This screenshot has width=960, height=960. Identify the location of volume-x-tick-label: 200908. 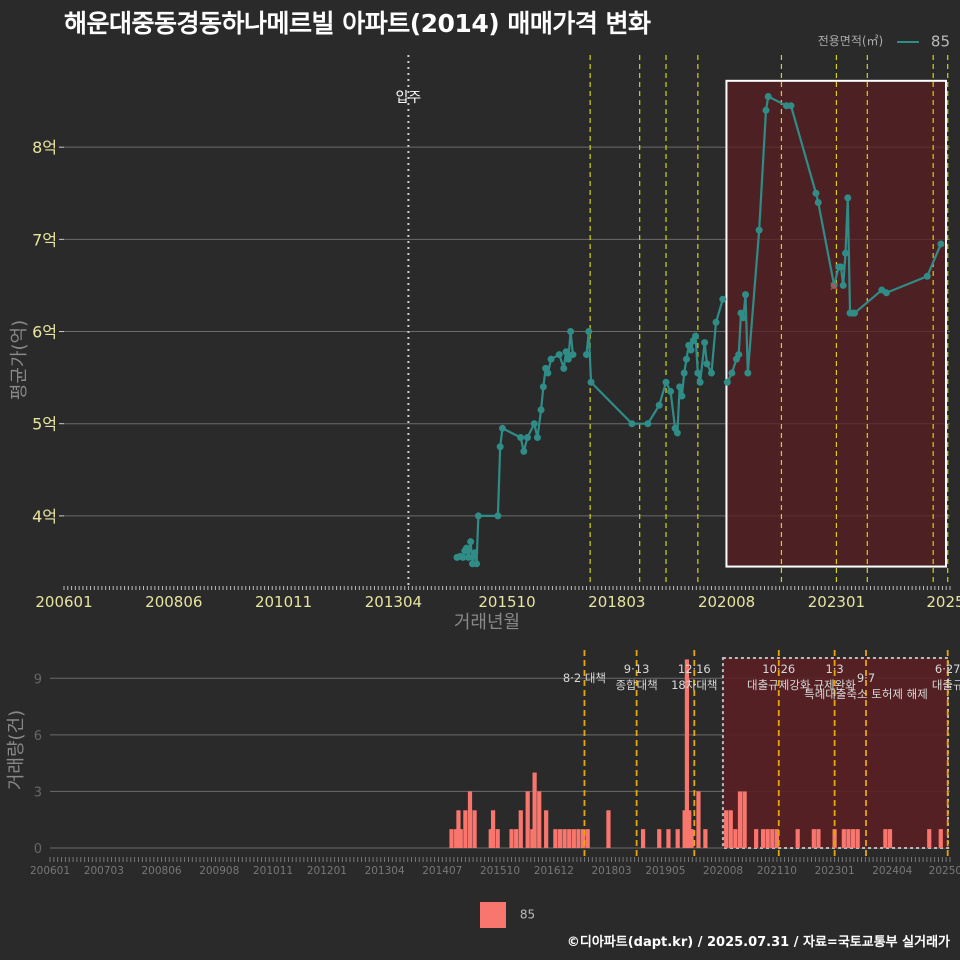
(219, 871).